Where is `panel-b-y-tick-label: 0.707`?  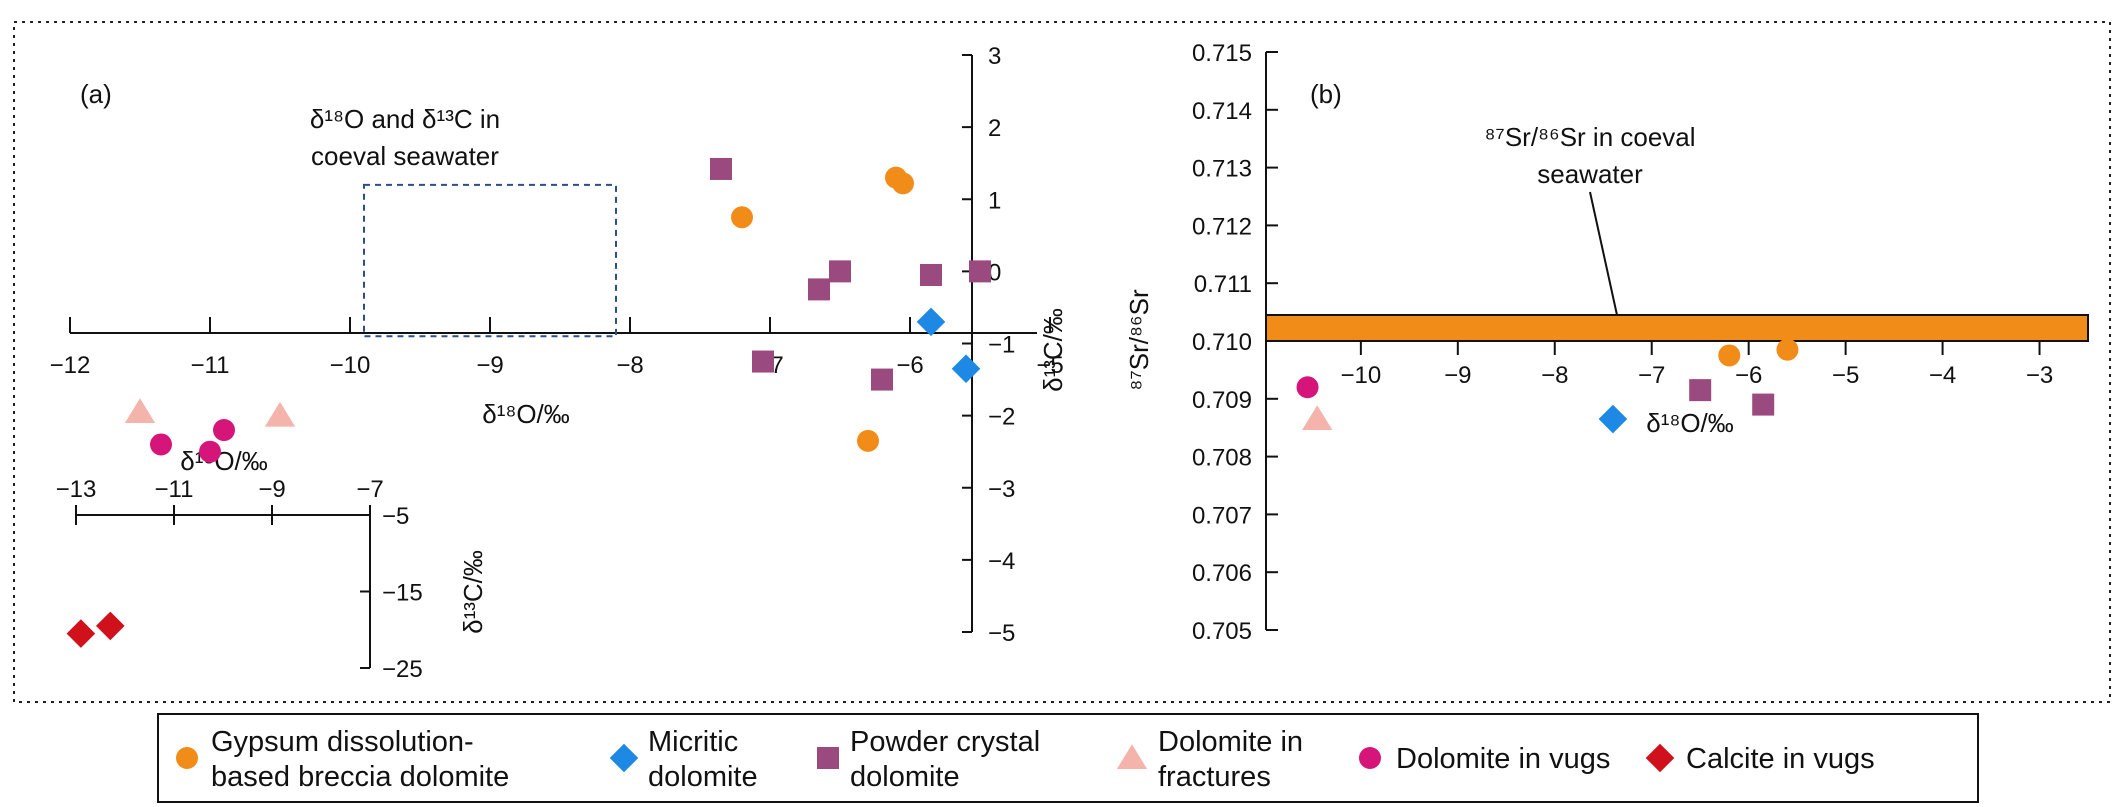
panel-b-y-tick-label: 0.707 is located at coordinates (1222, 515).